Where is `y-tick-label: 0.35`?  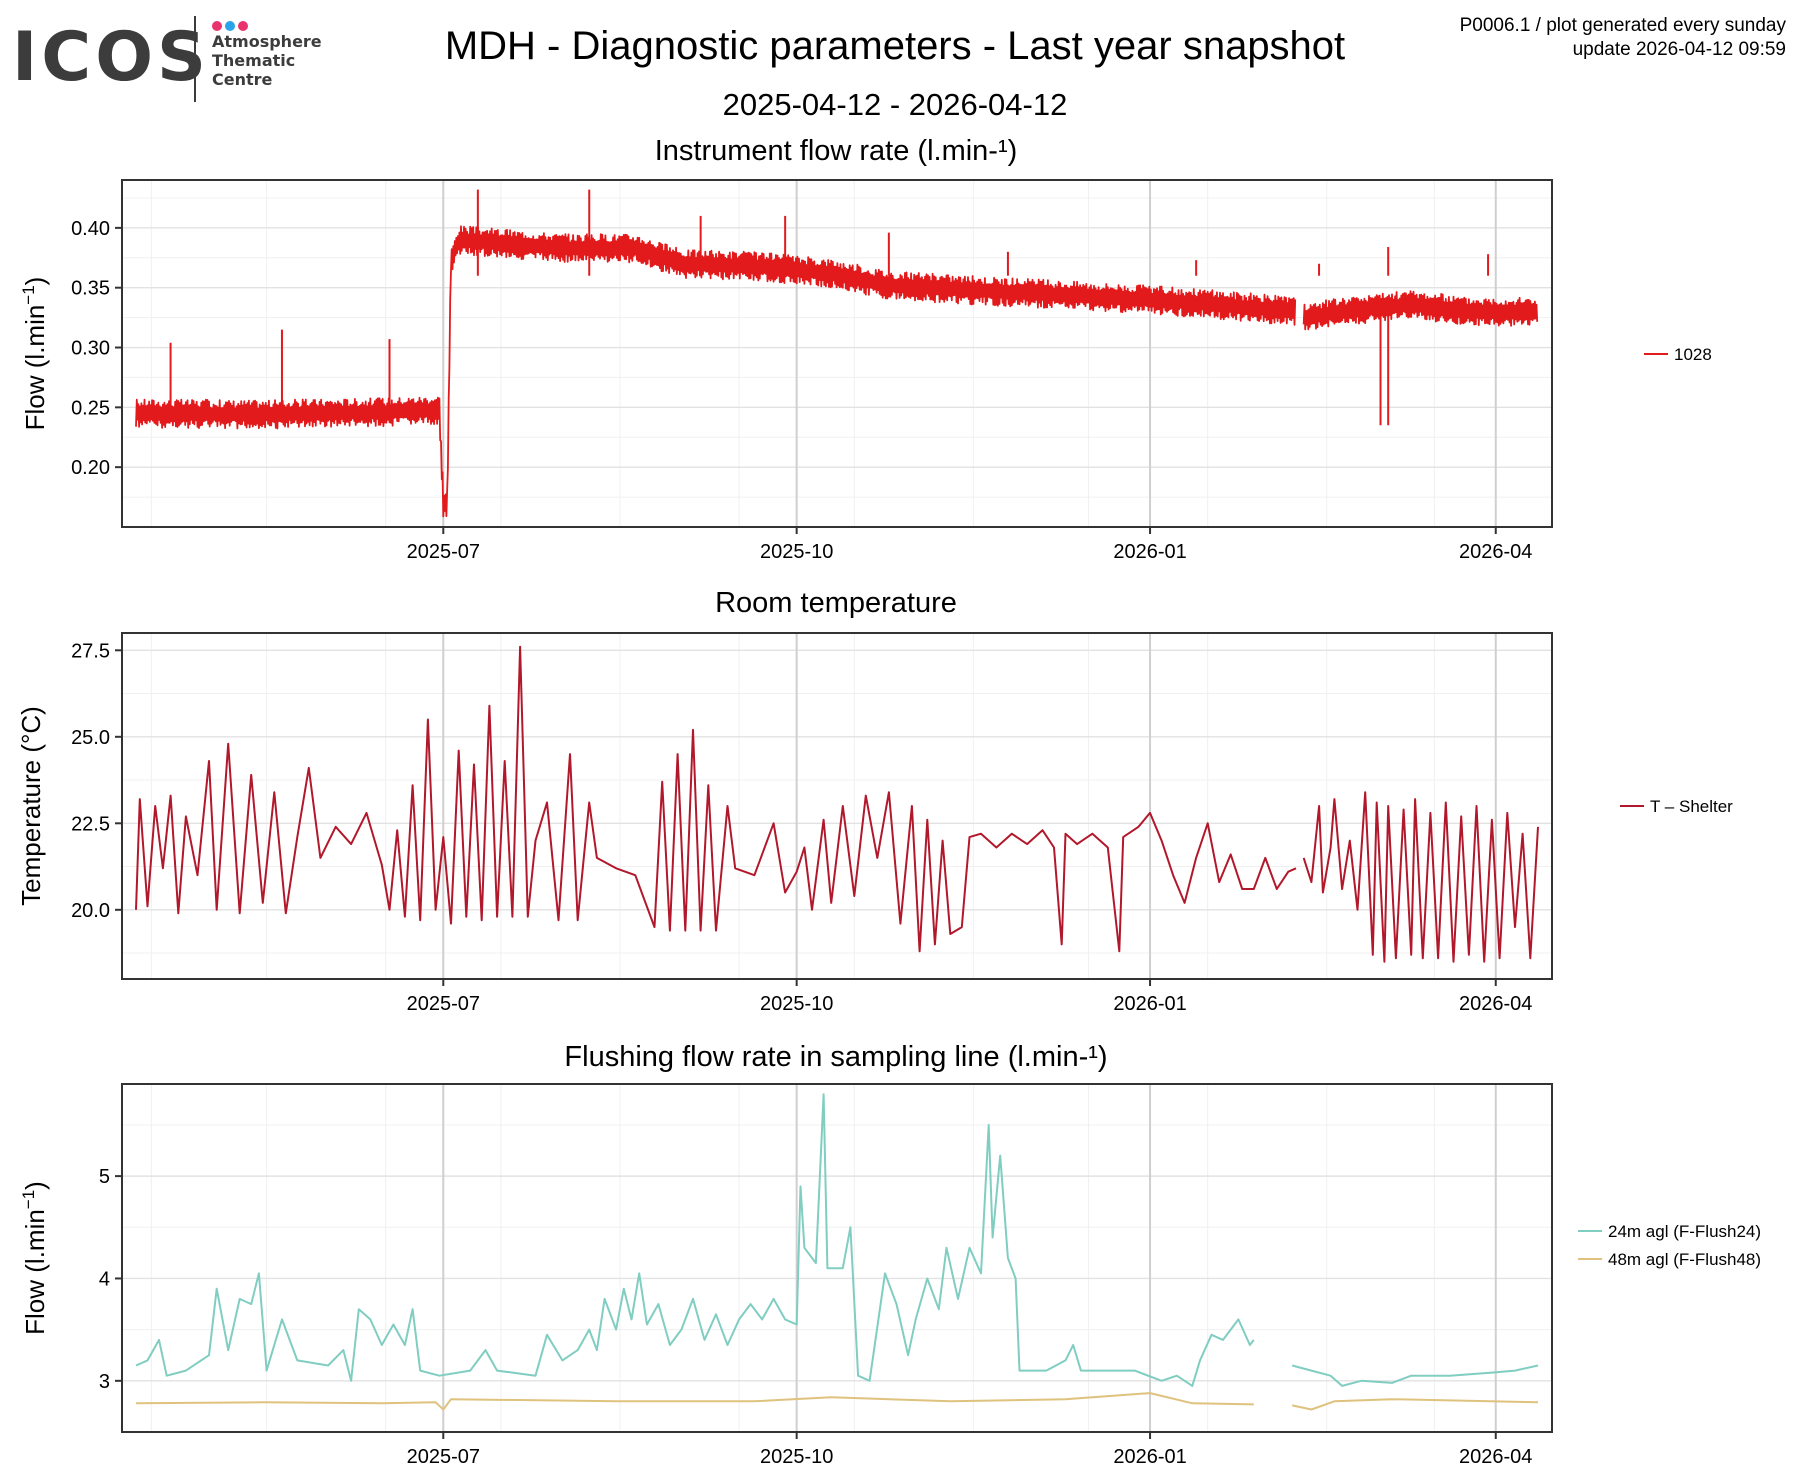 y-tick-label: 0.35 is located at coordinates (90, 289).